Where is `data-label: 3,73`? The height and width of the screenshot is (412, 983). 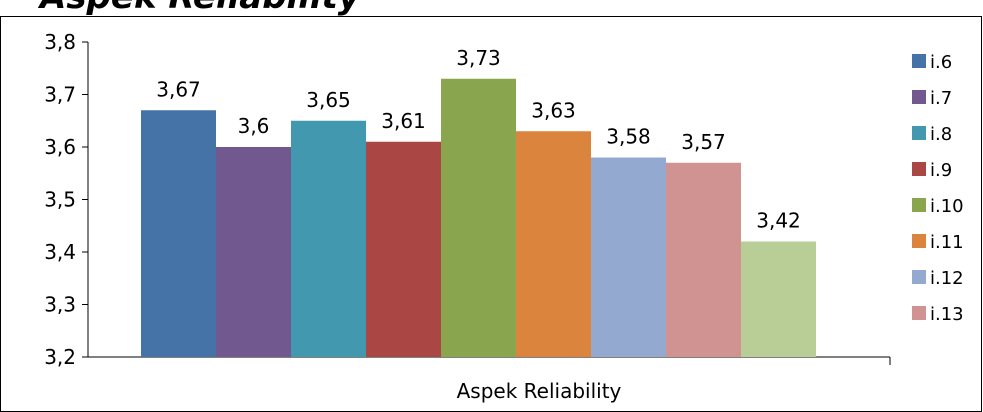
data-label: 3,73 is located at coordinates (478, 58).